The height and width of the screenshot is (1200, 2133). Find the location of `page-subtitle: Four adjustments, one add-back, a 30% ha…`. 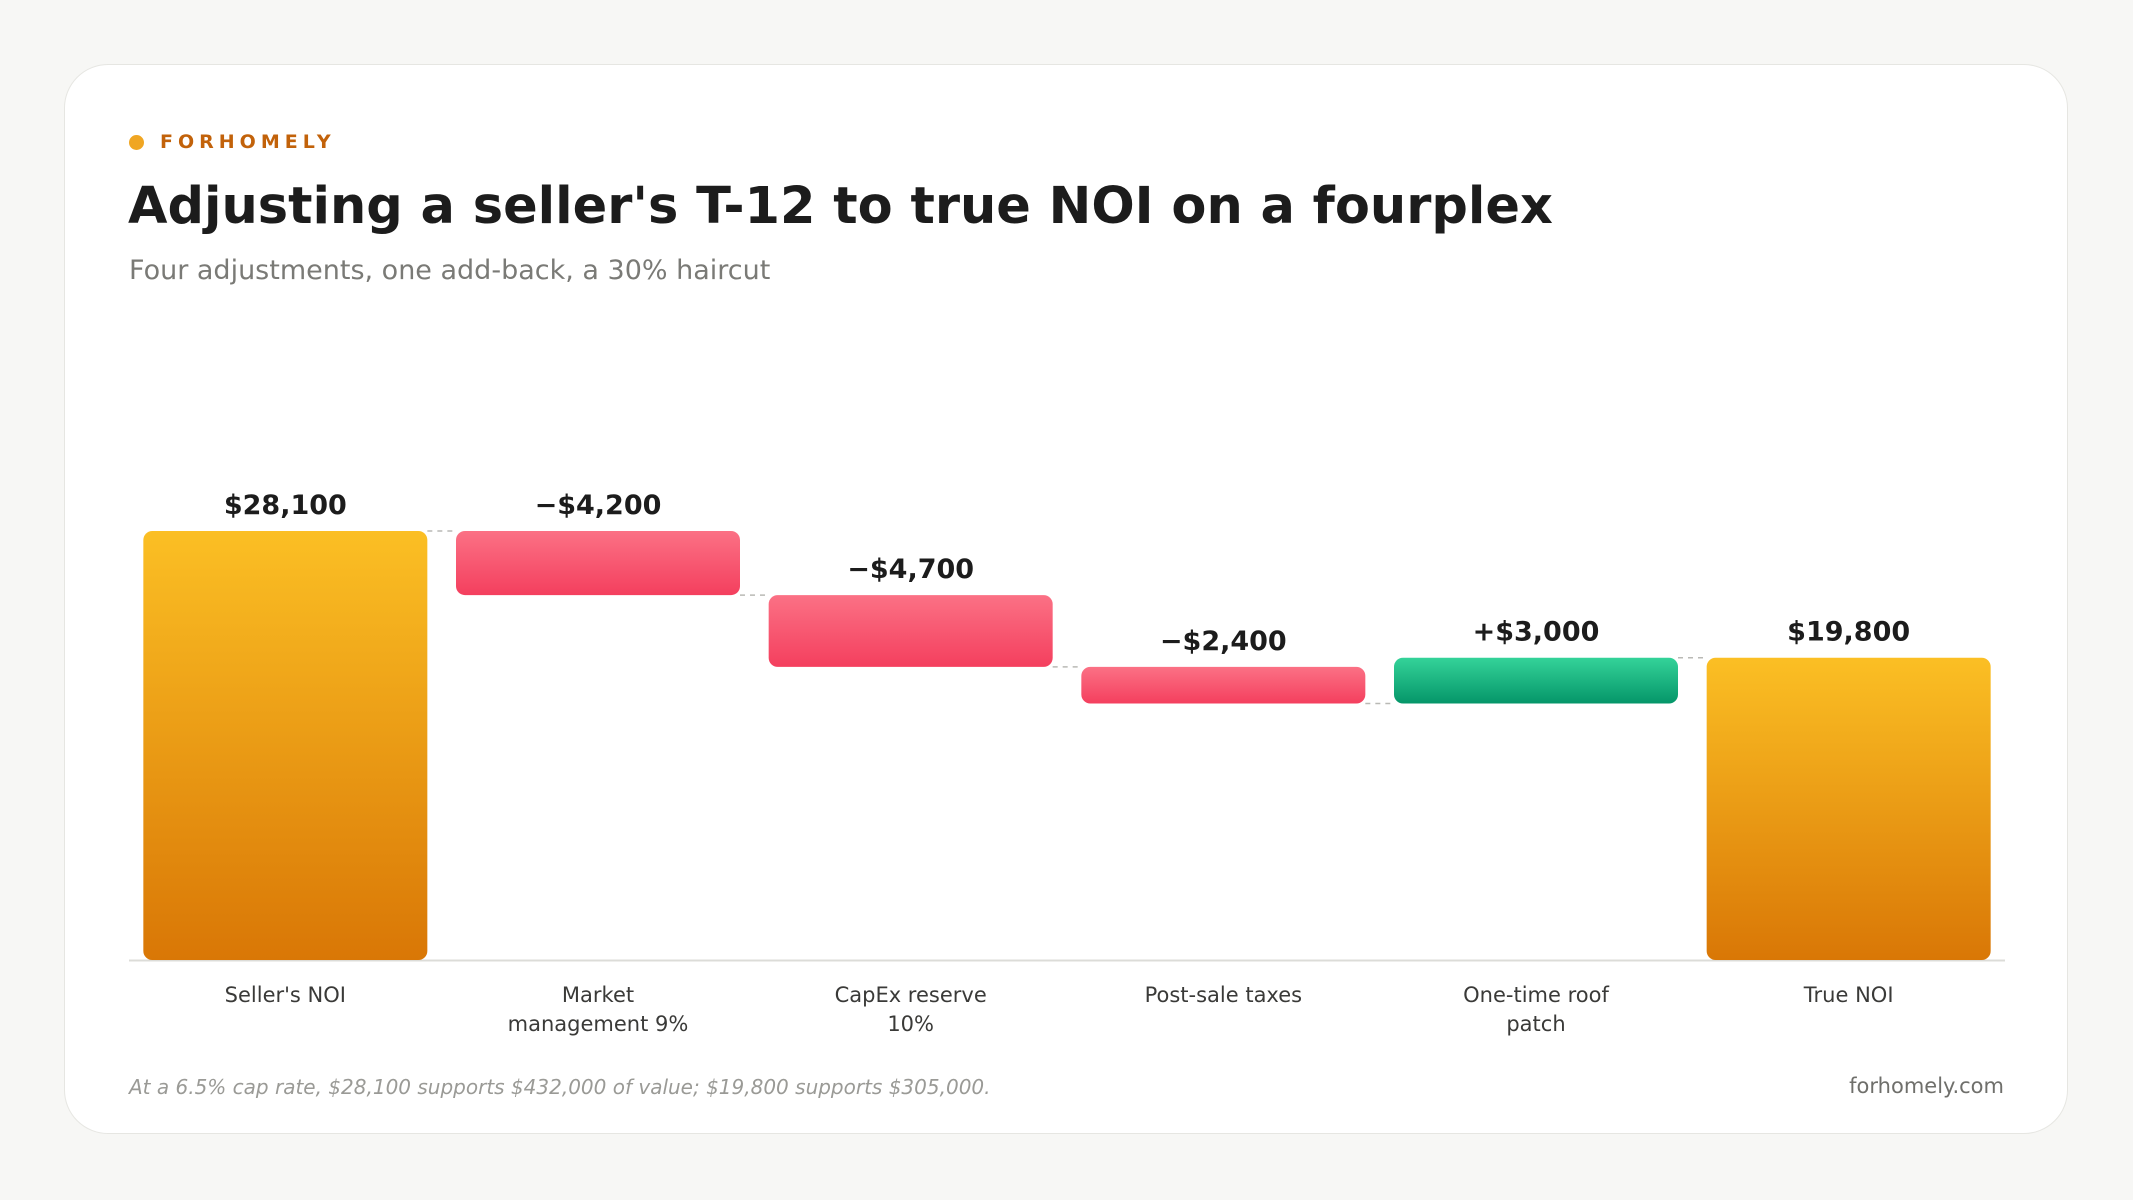

page-subtitle: Four adjustments, one add-back, a 30% ha… is located at coordinates (450, 270).